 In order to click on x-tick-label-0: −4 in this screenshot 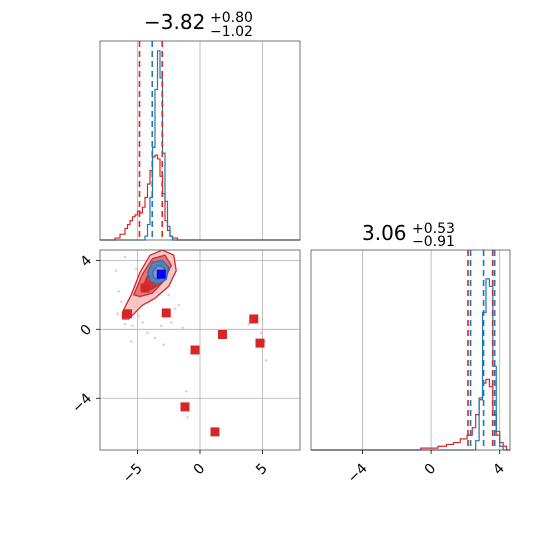, I will do `click(358, 474)`.